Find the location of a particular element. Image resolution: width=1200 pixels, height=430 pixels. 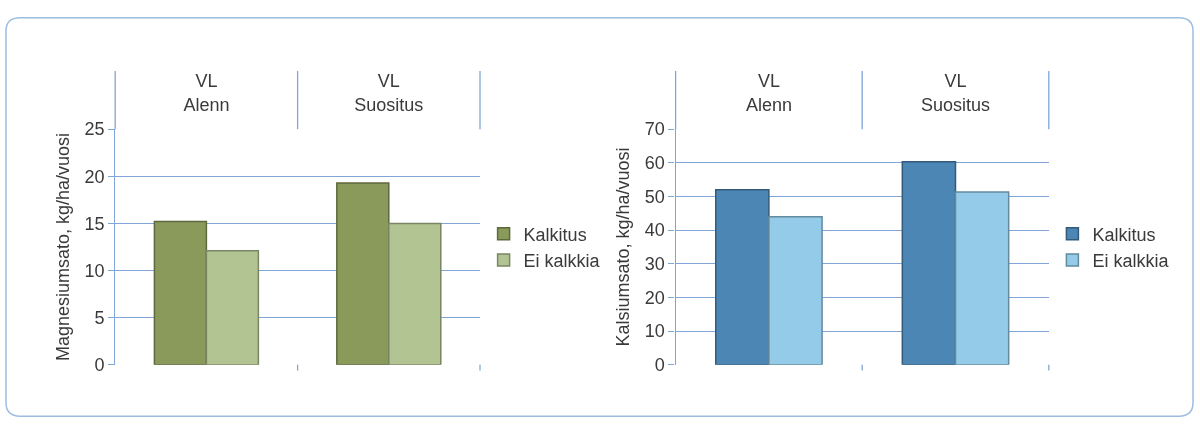

y-tick-label: 70 is located at coordinates (654, 129).